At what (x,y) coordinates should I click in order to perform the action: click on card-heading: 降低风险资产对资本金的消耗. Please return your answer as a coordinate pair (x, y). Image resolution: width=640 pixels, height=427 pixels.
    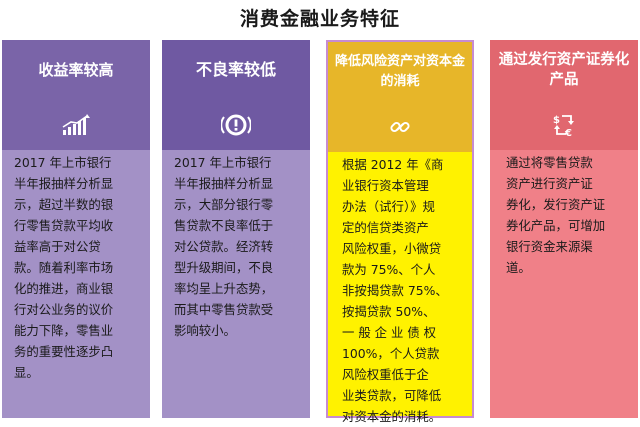
    Looking at the image, I should click on (400, 72).